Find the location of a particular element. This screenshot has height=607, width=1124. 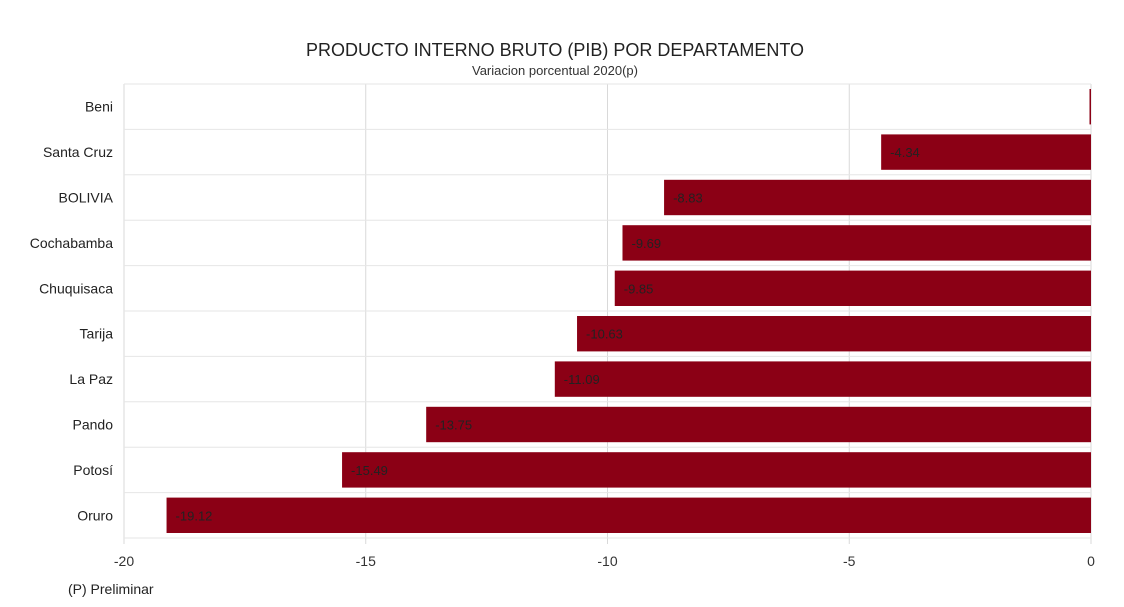

category-label: Cochabamba is located at coordinates (71, 243).